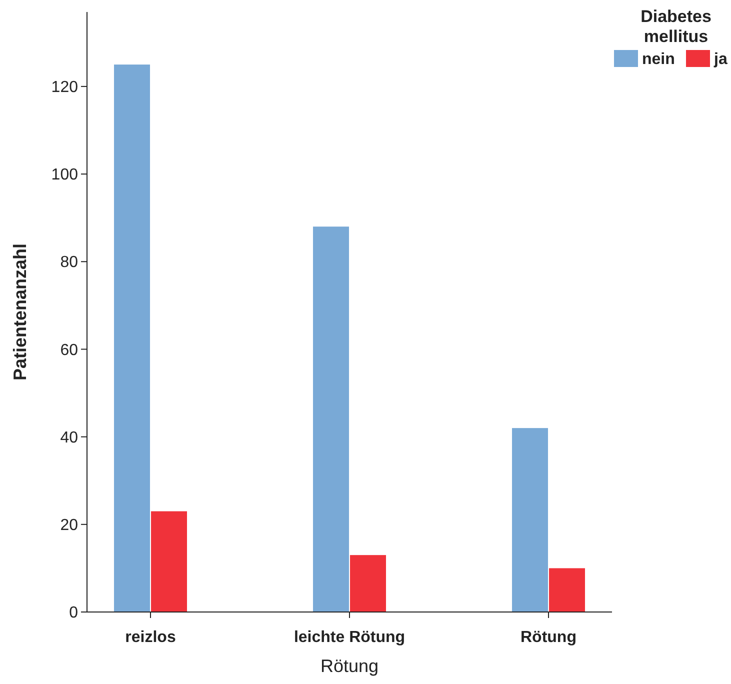  Describe the element at coordinates (64, 175) in the screenshot. I see `y-tick-label: 100` at that location.